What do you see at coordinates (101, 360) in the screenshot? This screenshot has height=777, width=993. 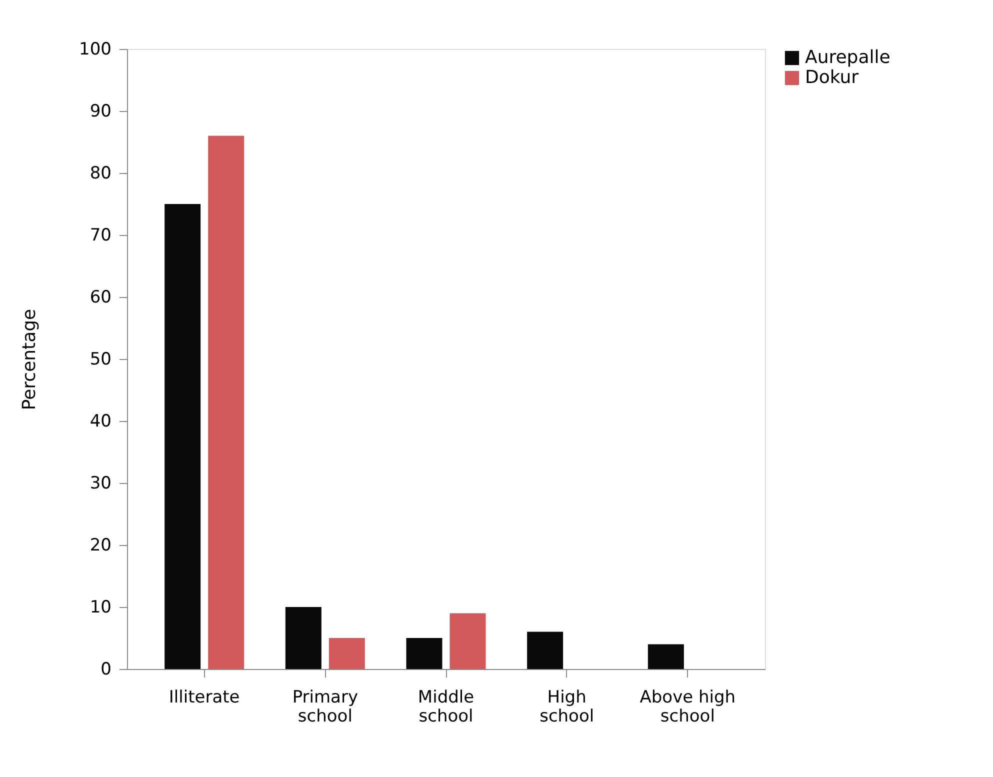 I see `y-tick-label: 50` at bounding box center [101, 360].